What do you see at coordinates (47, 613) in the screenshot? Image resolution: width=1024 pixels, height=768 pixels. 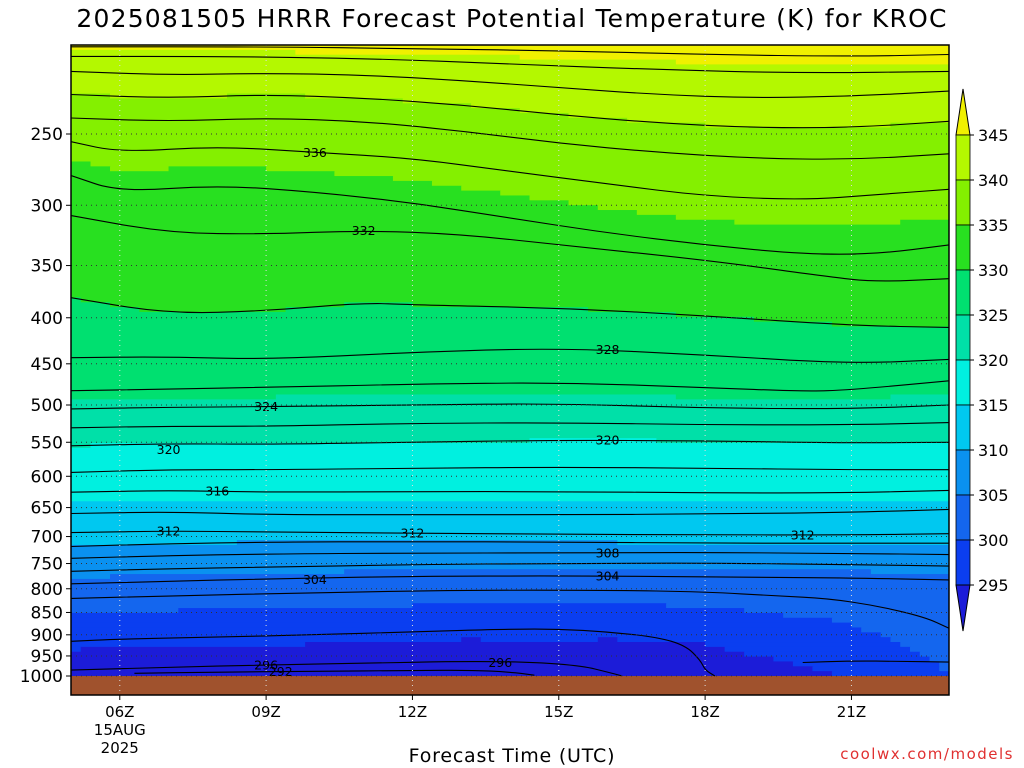 I see `y-tick-label: 850` at bounding box center [47, 613].